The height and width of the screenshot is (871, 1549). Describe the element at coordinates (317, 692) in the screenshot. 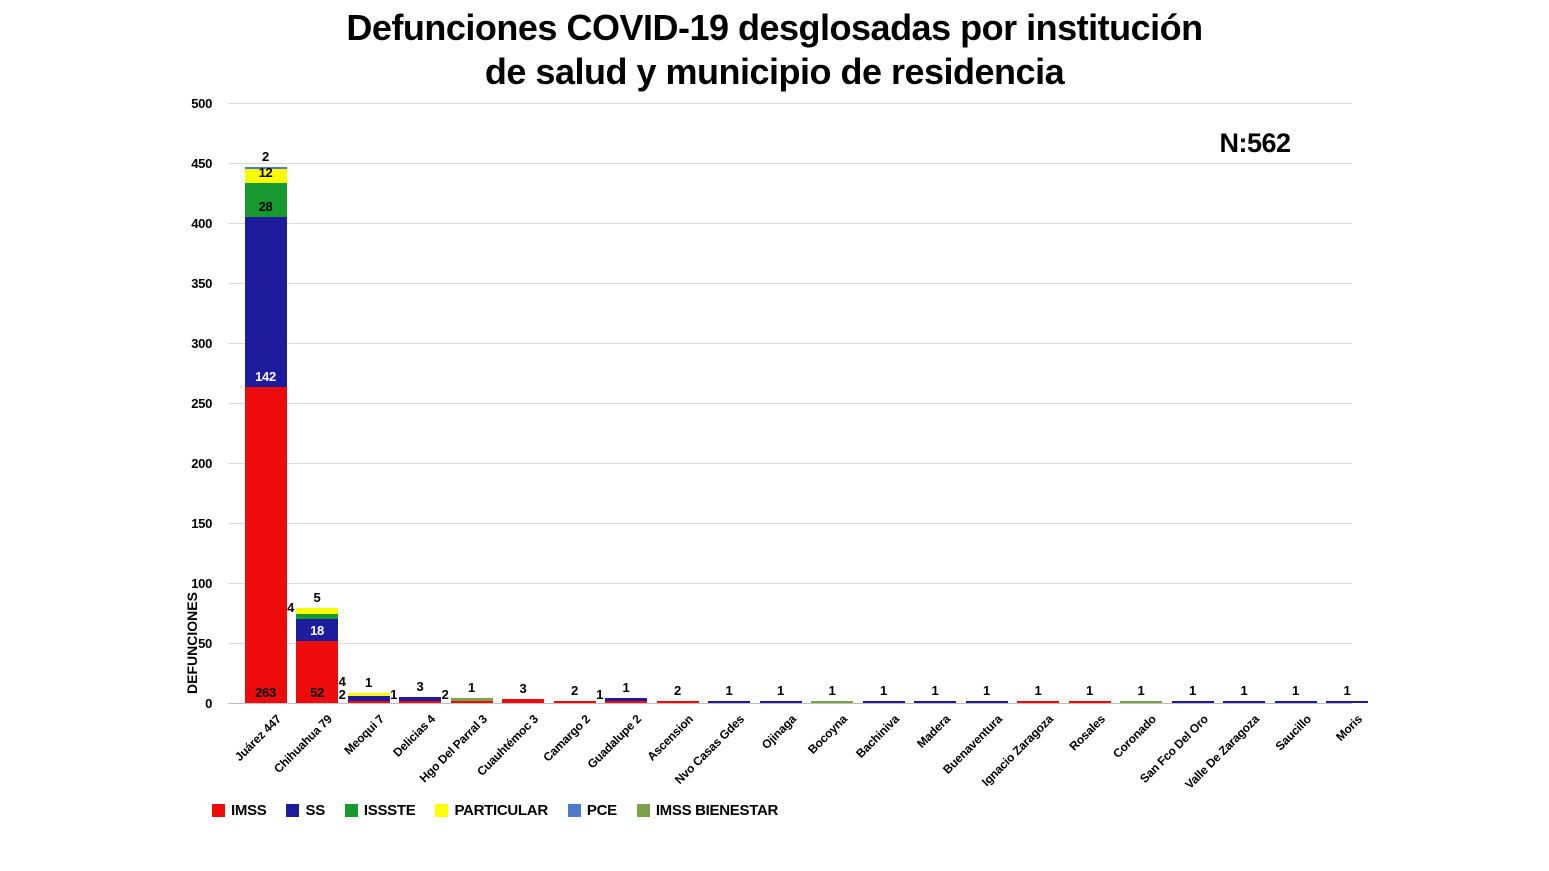

I see `bar-segment-label: 52` at that location.